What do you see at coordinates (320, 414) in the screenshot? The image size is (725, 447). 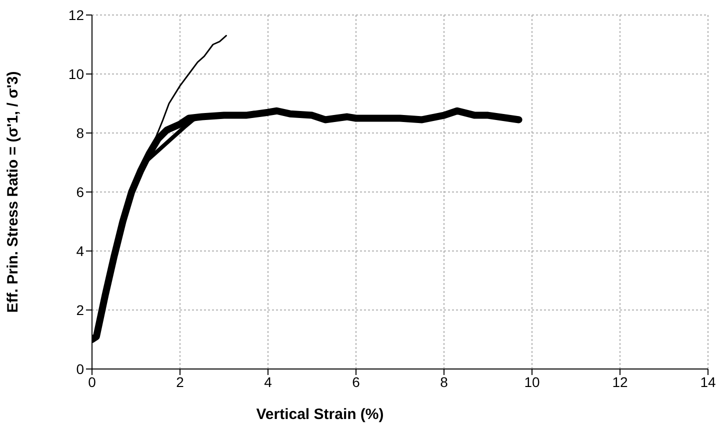 I see `x-axis-title: Vertical Strain (%)` at bounding box center [320, 414].